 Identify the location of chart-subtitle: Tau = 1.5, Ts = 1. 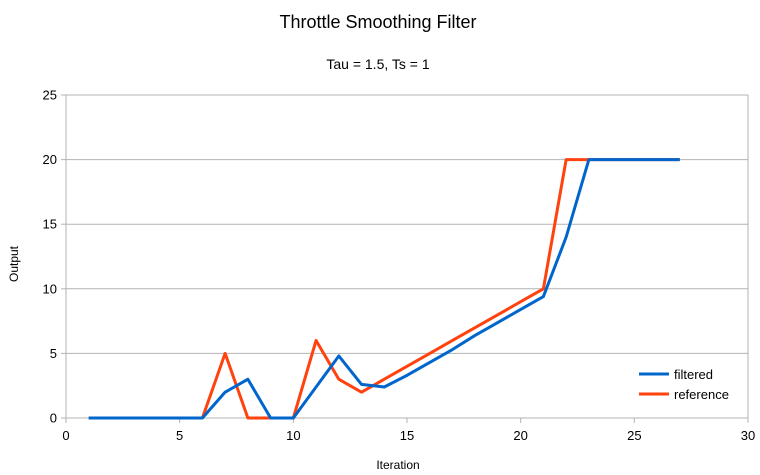
(377, 64).